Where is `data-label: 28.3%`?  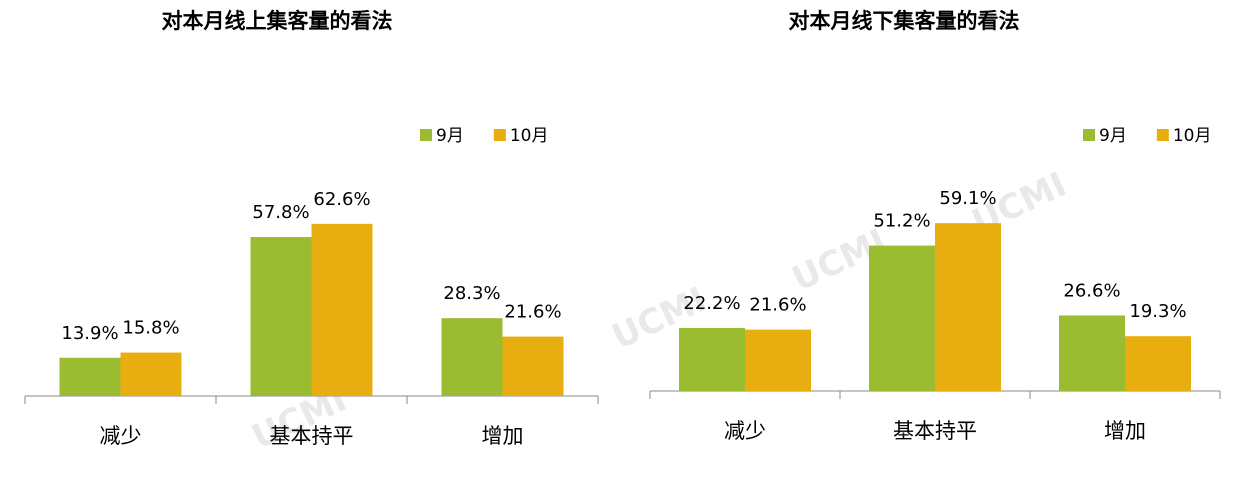
data-label: 28.3% is located at coordinates (471, 293).